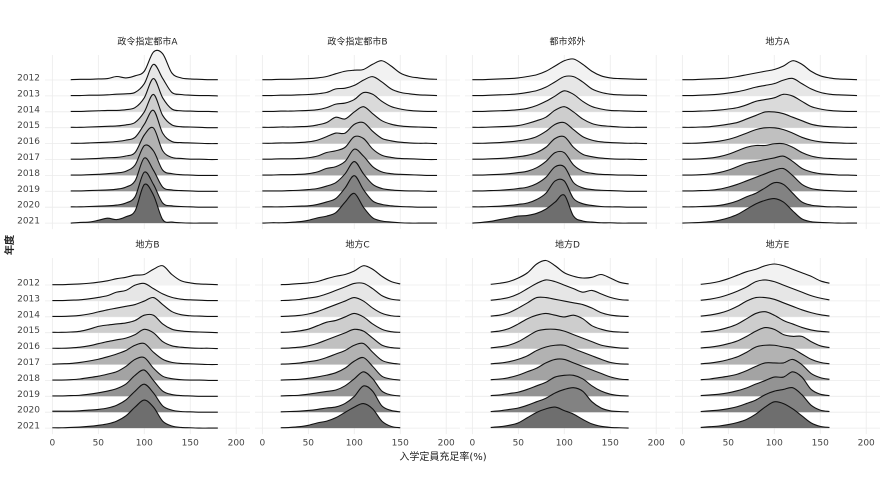 Image resolution: width=885 pixels, height=495 pixels. I want to click on y-tick-label: 2020, so click(28, 206).